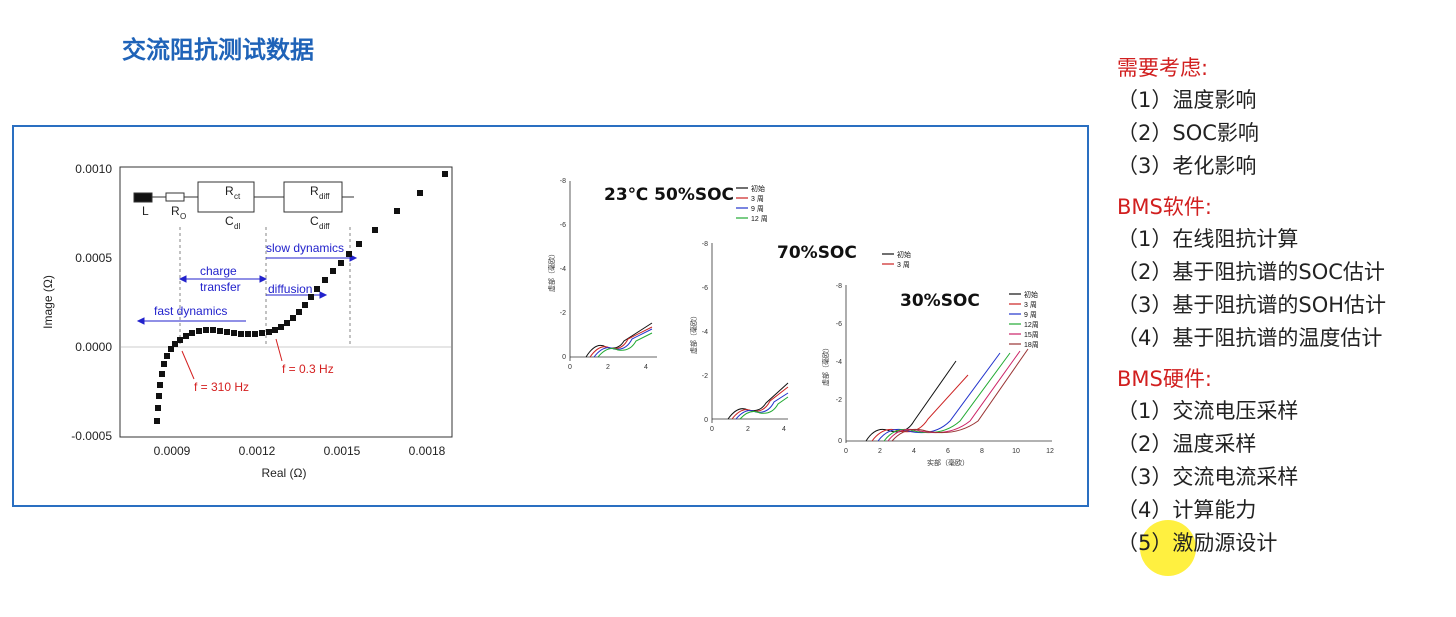 This screenshot has width=1456, height=617. I want to click on page-title: 交流阻抗测试数据, so click(218, 50).